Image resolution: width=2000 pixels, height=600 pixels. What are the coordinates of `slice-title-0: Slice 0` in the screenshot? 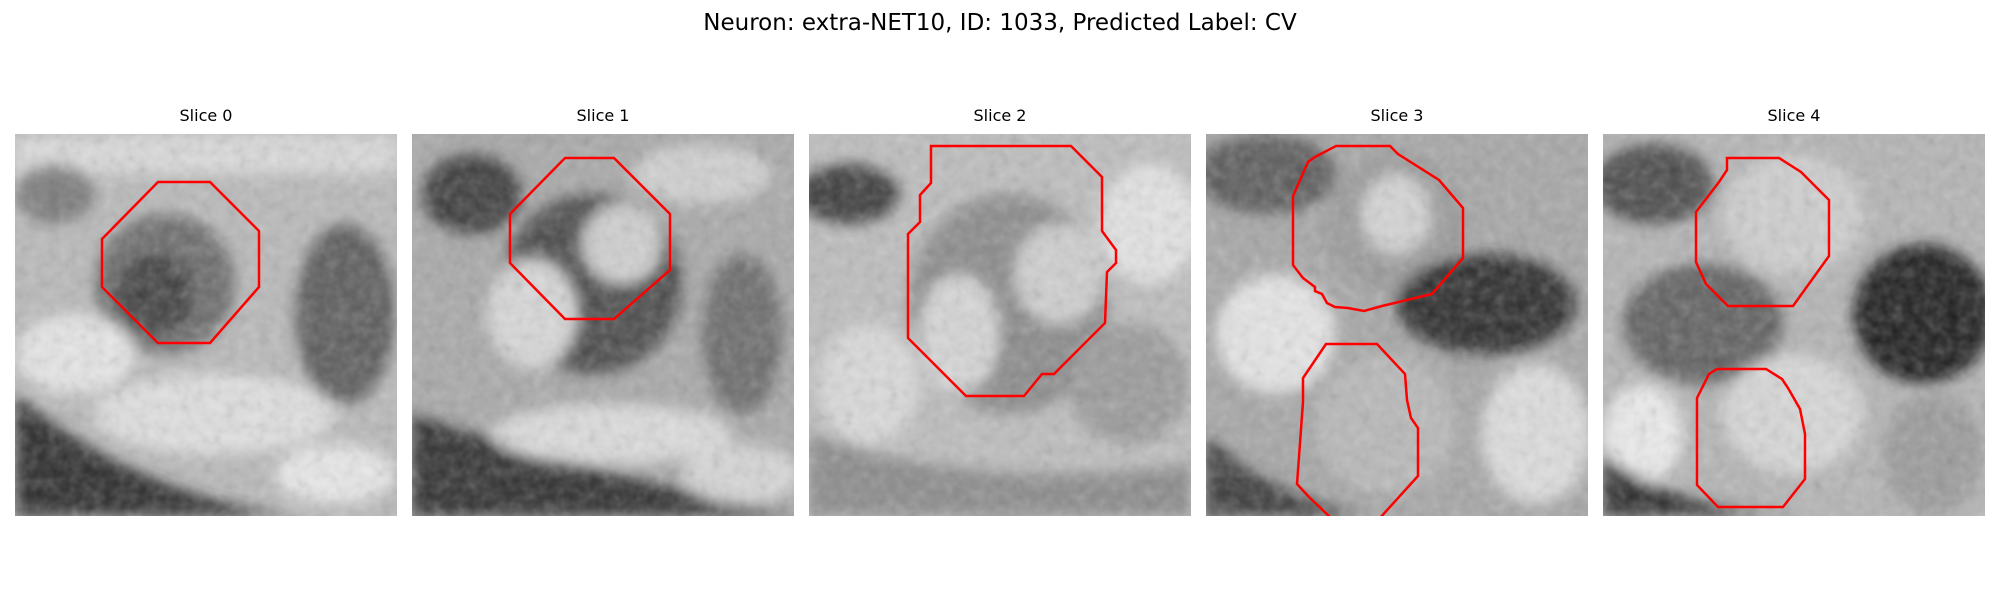 It's located at (206, 115).